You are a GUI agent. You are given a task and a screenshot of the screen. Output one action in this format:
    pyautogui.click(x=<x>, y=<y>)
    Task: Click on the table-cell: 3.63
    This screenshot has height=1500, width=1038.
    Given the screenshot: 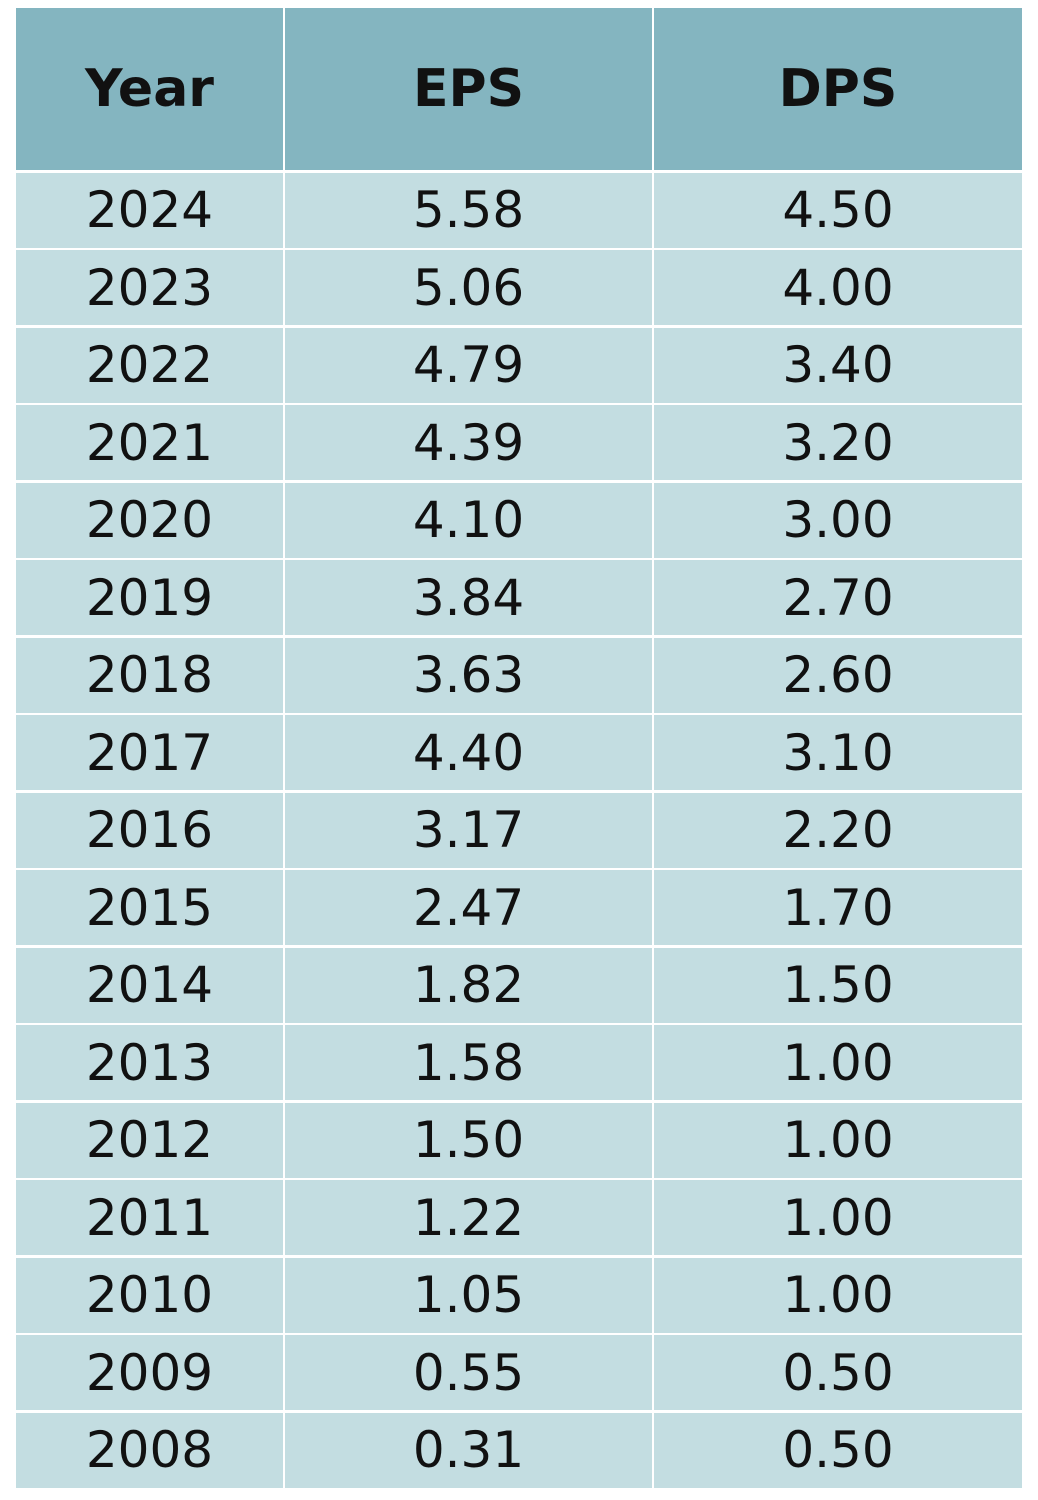 What is the action you would take?
    pyautogui.click(x=468, y=675)
    